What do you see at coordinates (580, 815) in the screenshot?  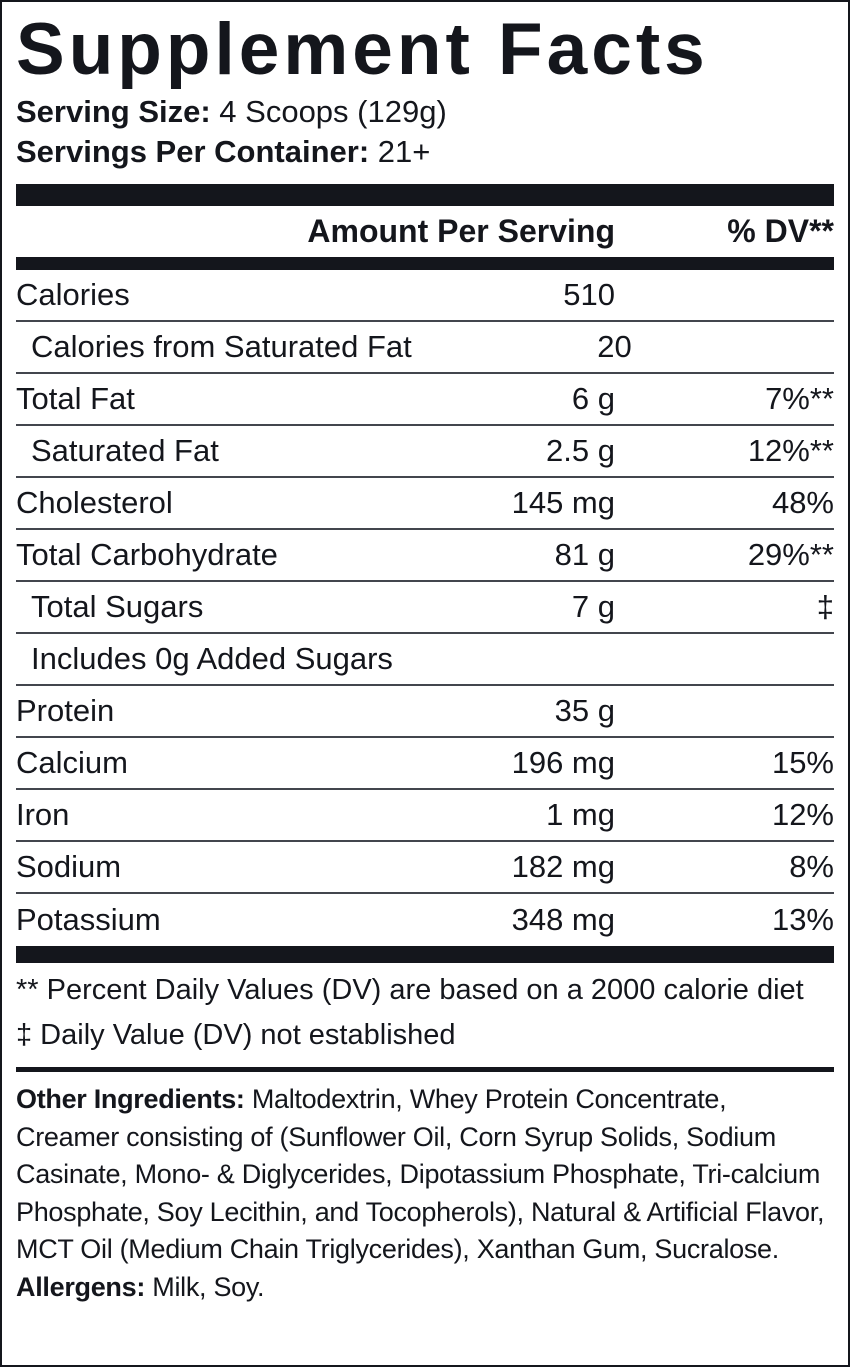 I see `nutrient-amount: 1 mg` at bounding box center [580, 815].